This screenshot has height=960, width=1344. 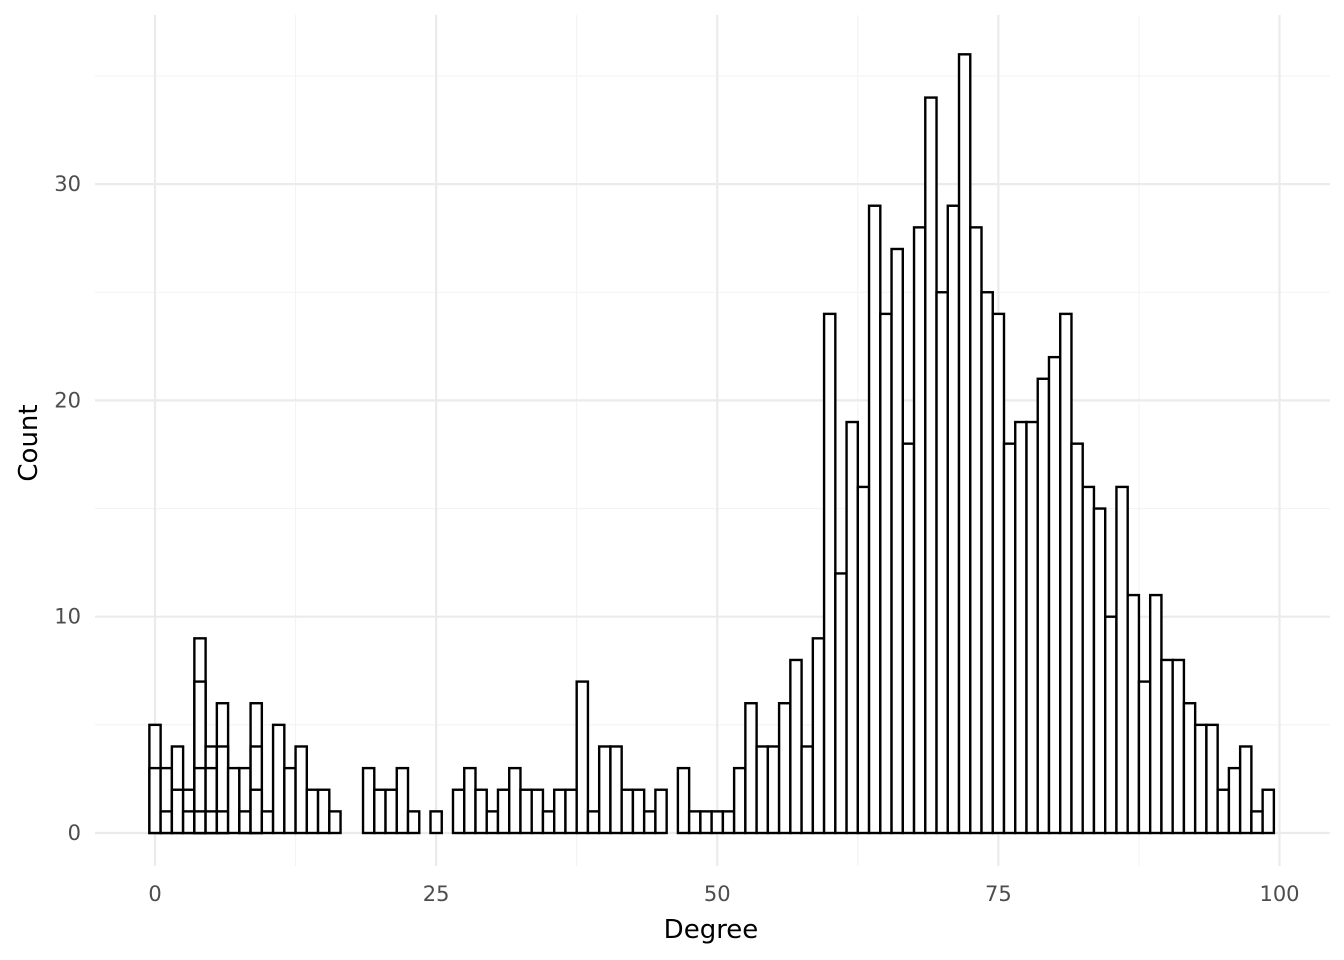 What do you see at coordinates (711, 930) in the screenshot?
I see `x-axis-title: Degree` at bounding box center [711, 930].